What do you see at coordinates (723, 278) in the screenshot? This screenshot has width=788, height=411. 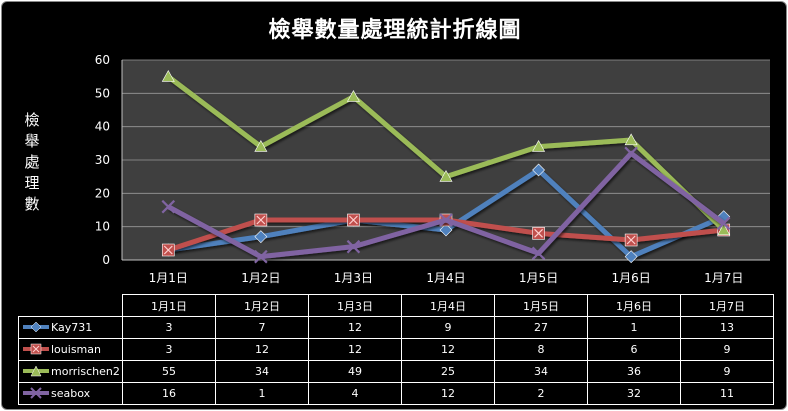 I see `x-tick-label: 1月7日` at bounding box center [723, 278].